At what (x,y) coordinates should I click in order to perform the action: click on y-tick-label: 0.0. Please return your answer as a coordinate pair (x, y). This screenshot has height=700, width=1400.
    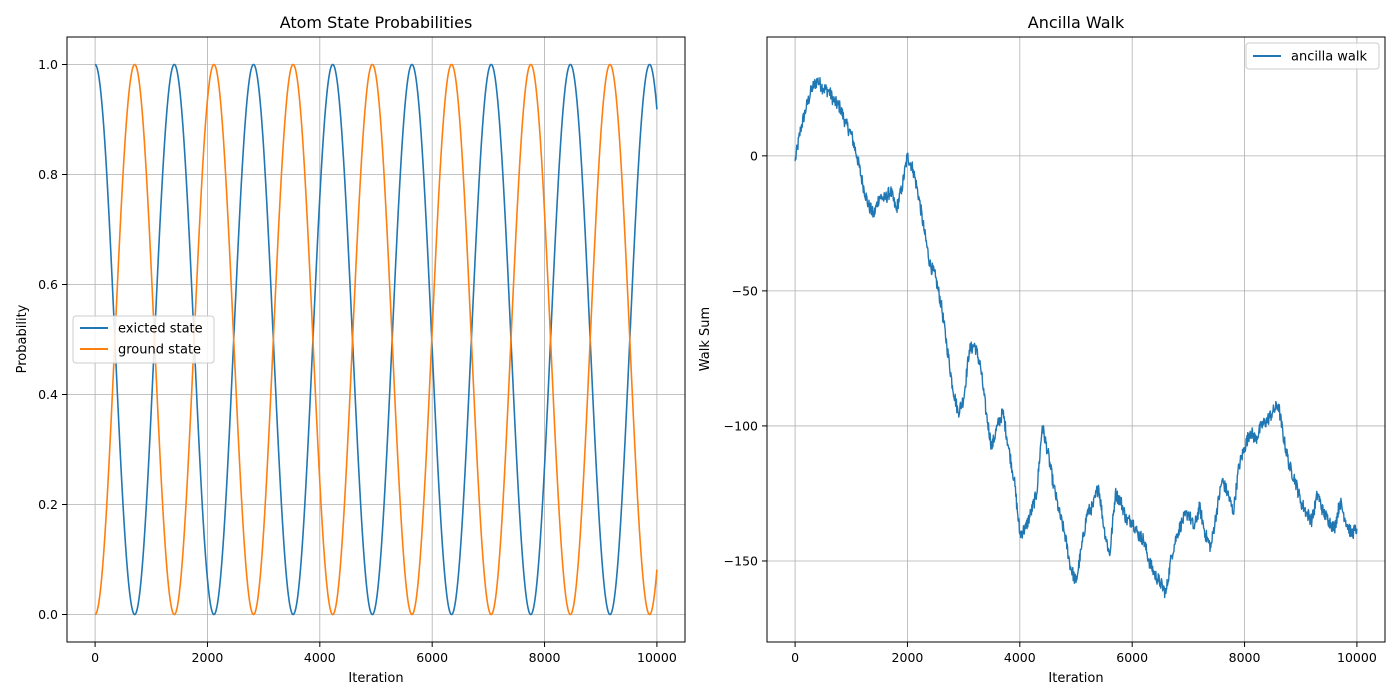
    Looking at the image, I should click on (48, 614).